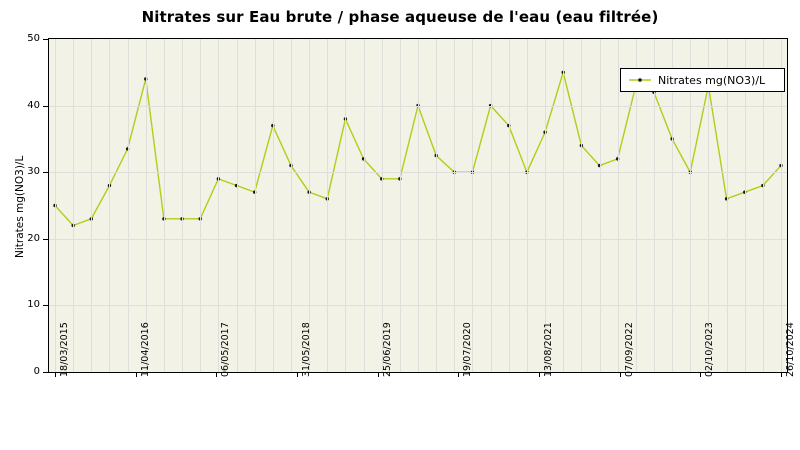 The image size is (800, 450). What do you see at coordinates (468, 349) in the screenshot?
I see `x-axis-tick-label: 19/07/2020` at bounding box center [468, 349].